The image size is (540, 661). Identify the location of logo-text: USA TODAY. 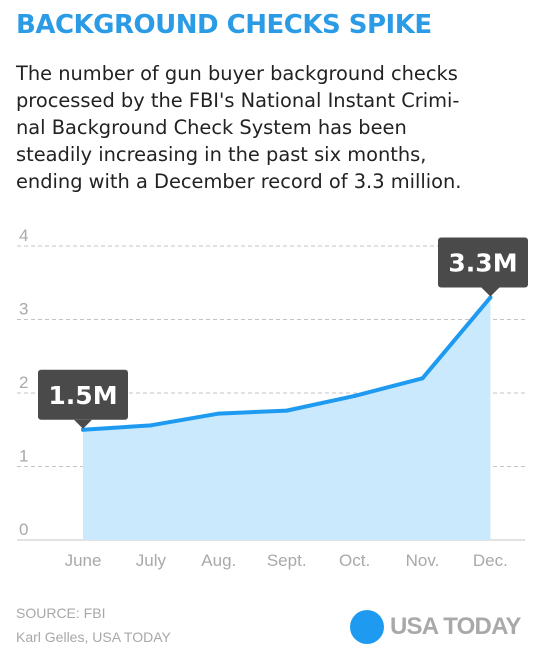
(455, 626).